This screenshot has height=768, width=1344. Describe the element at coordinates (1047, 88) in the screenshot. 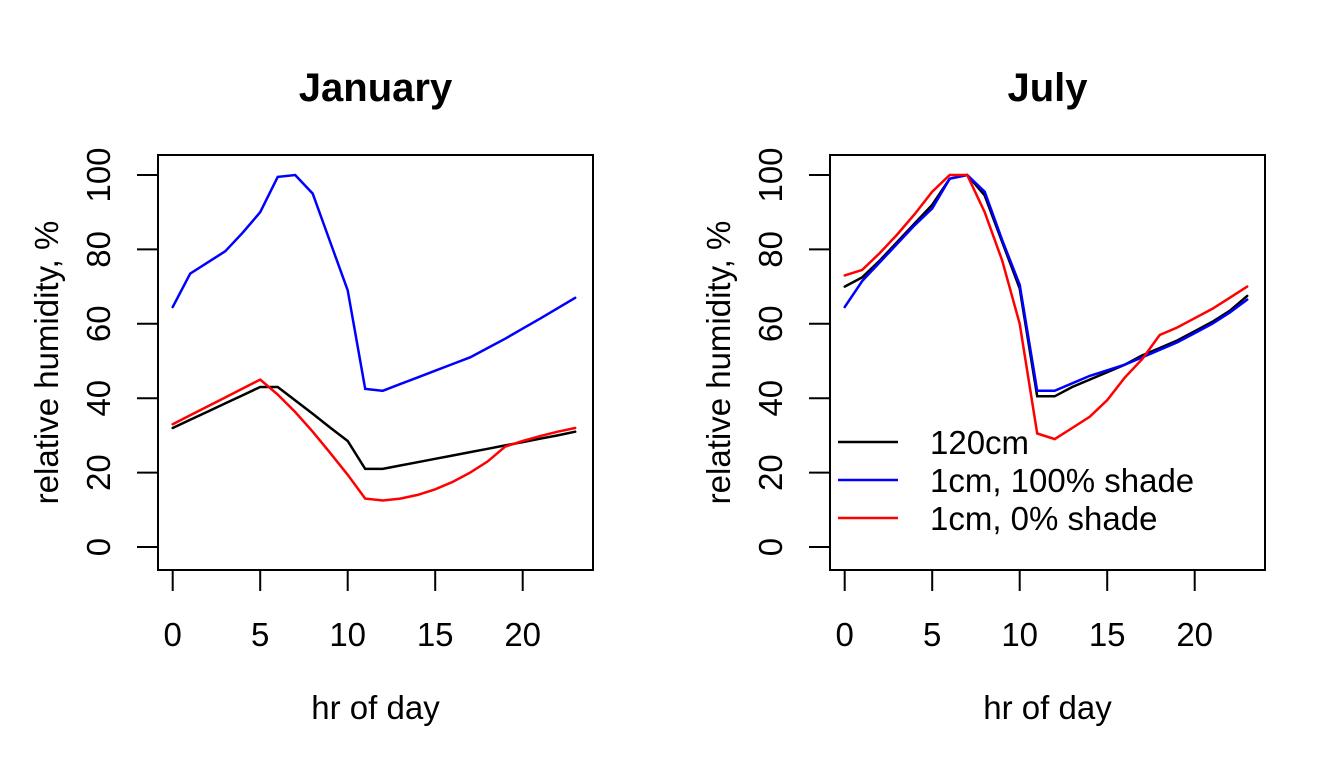

I see `panel-title: July` at that location.